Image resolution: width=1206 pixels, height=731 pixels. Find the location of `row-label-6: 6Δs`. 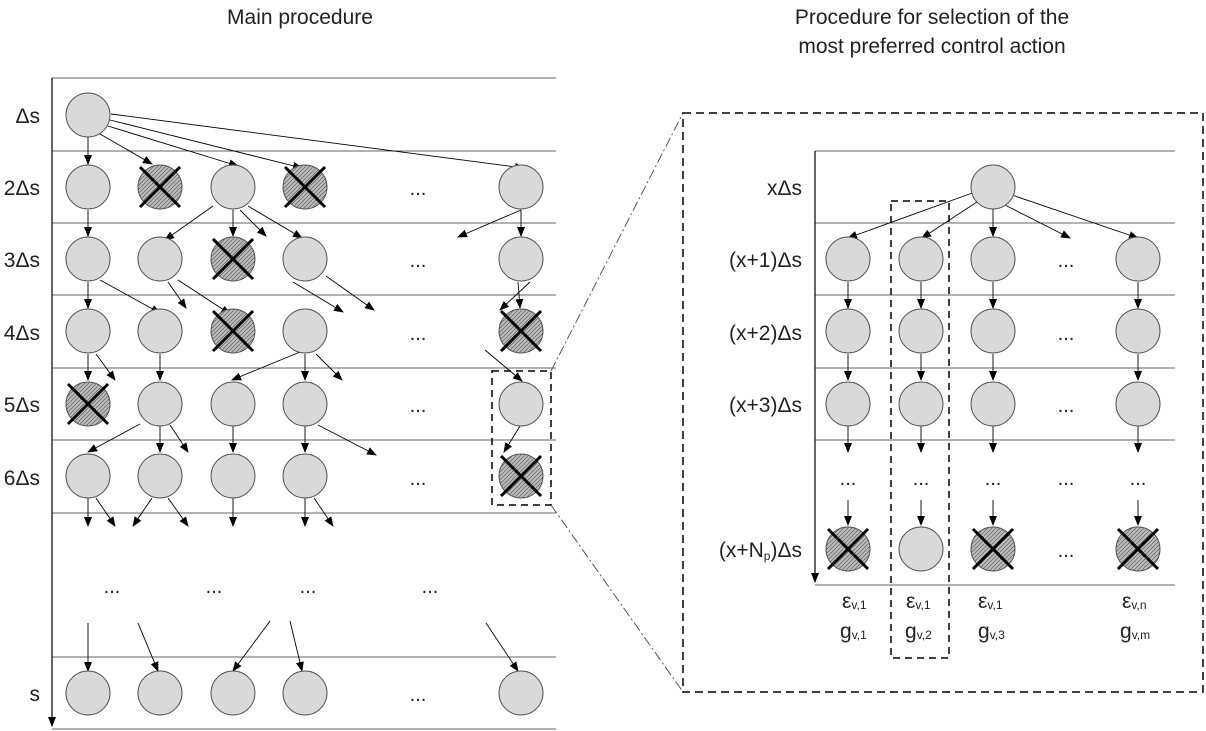

row-label-6: 6Δs is located at coordinates (22, 478).